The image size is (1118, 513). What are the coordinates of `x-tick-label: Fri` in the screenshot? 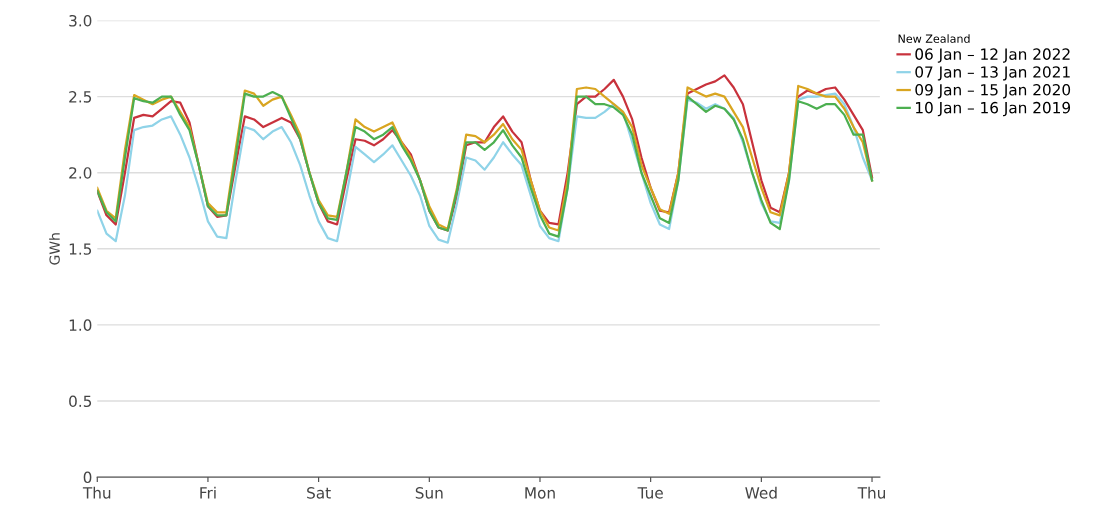 It's located at (208, 492).